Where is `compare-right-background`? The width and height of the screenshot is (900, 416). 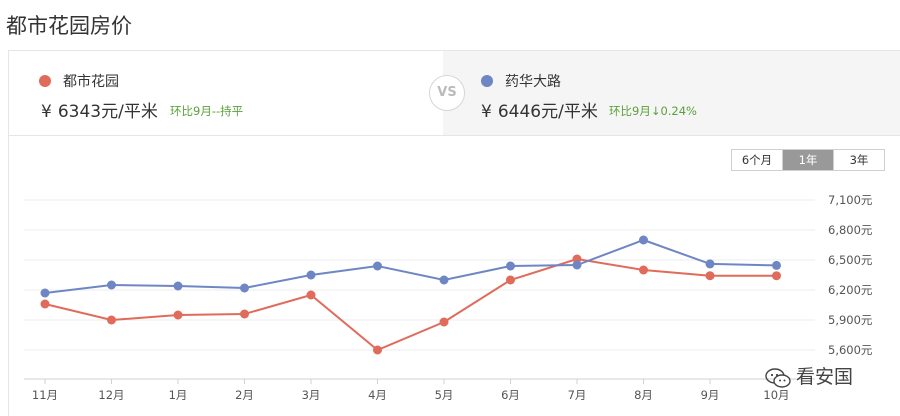
compare-right-background is located at coordinates (671, 93).